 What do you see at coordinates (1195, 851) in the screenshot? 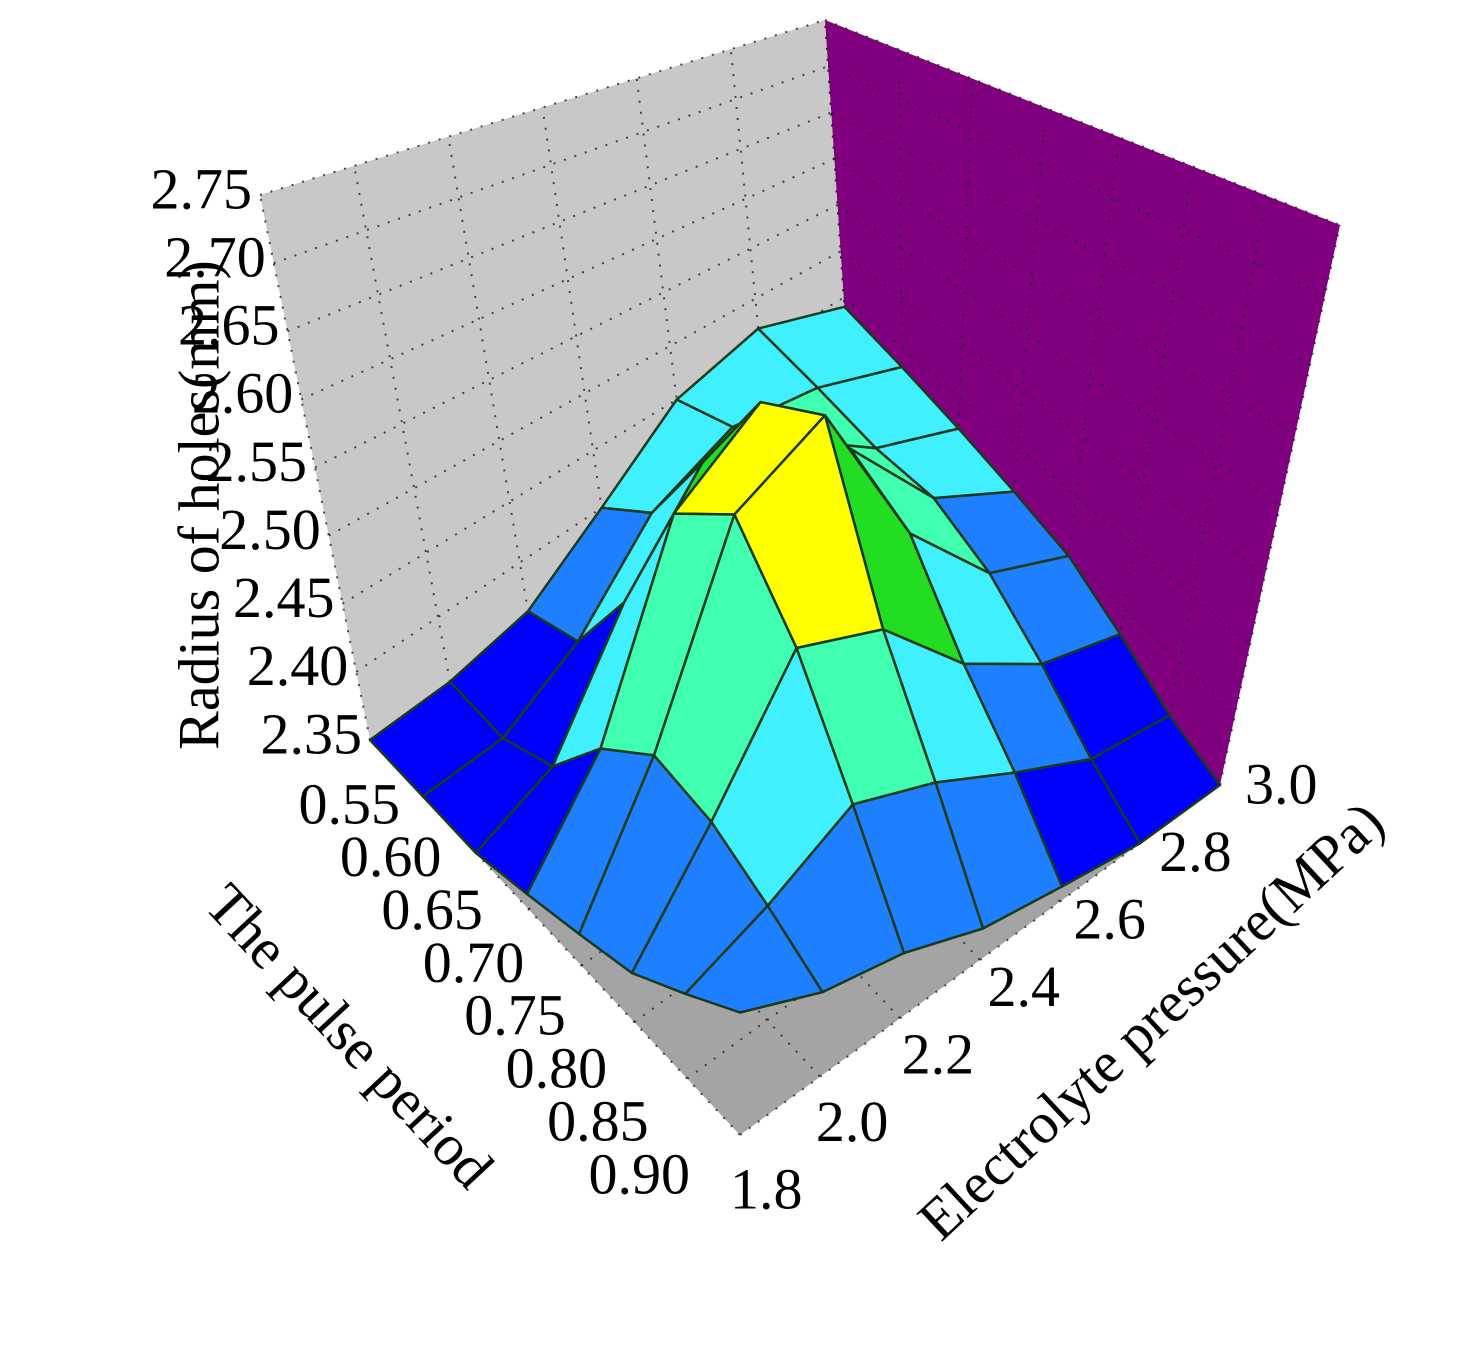
I see `y-tick-label: 2.8` at bounding box center [1195, 851].